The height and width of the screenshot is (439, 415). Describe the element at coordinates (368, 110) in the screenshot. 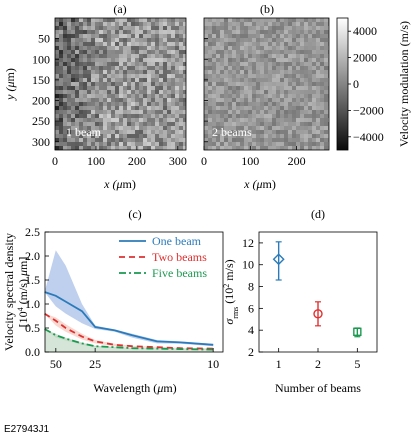

I see `colorbar-tick-label: −2000` at that location.